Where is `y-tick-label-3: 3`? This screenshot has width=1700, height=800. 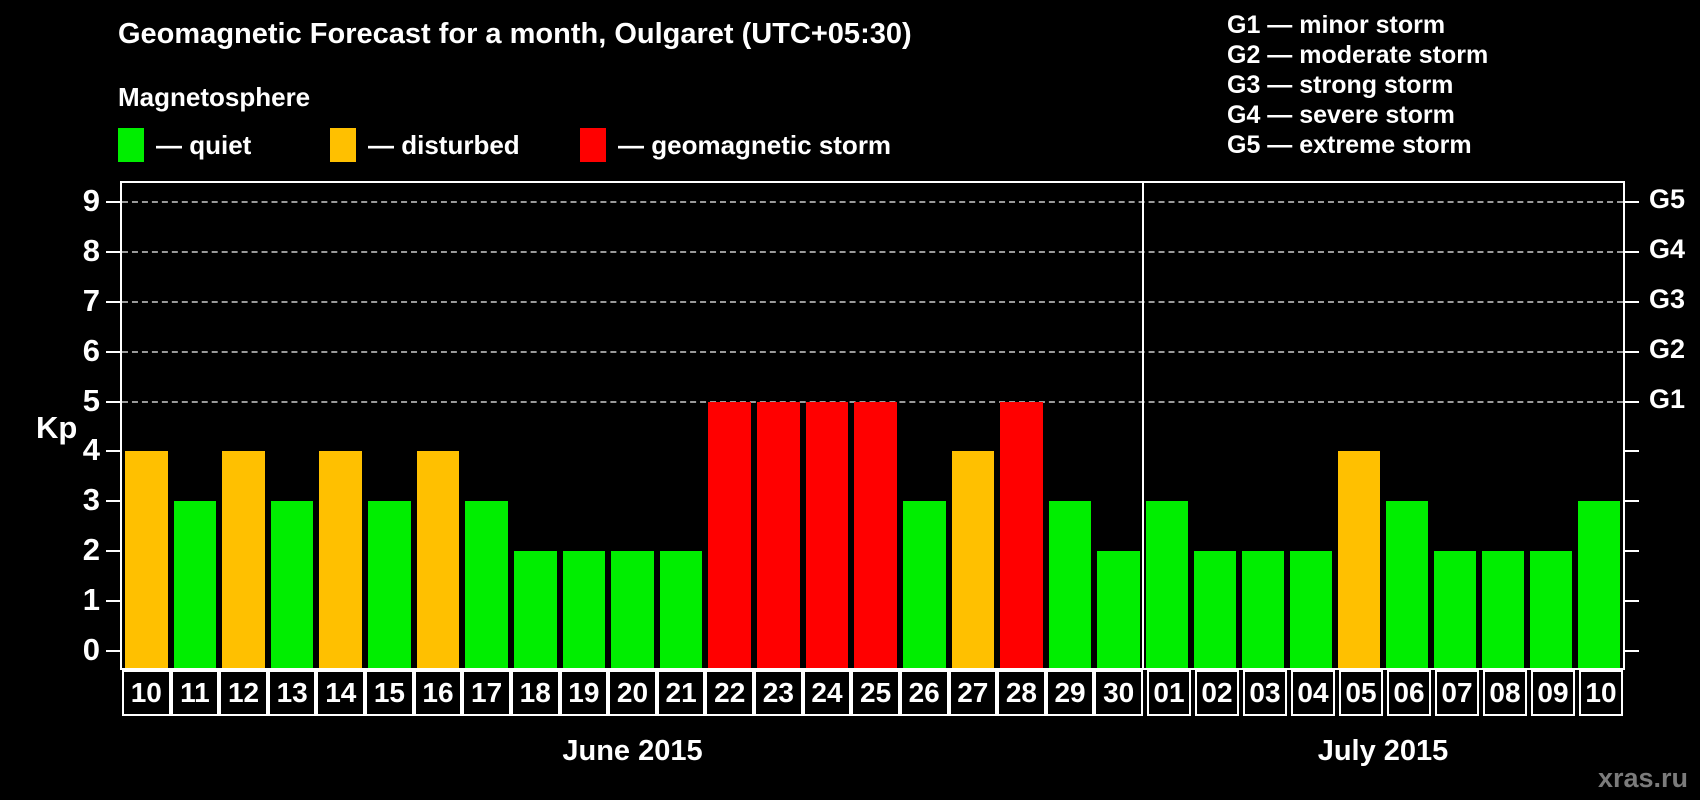
y-tick-label-3: 3 is located at coordinates (91, 500).